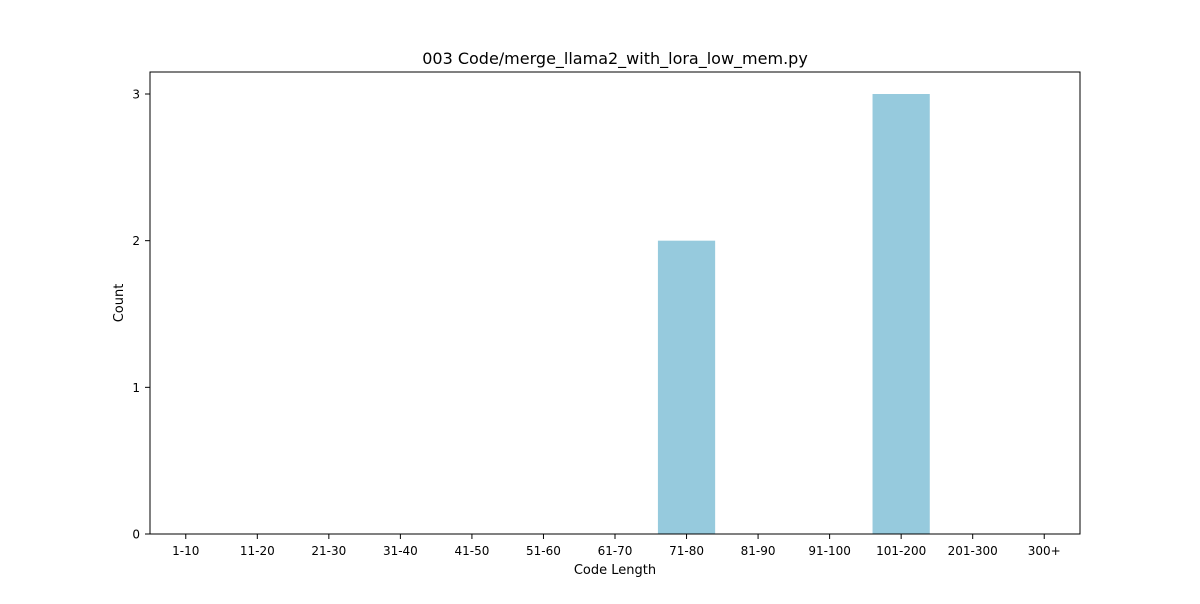 This screenshot has height=604, width=1200. Describe the element at coordinates (758, 551) in the screenshot. I see `x-tick-label: 81-90` at that location.